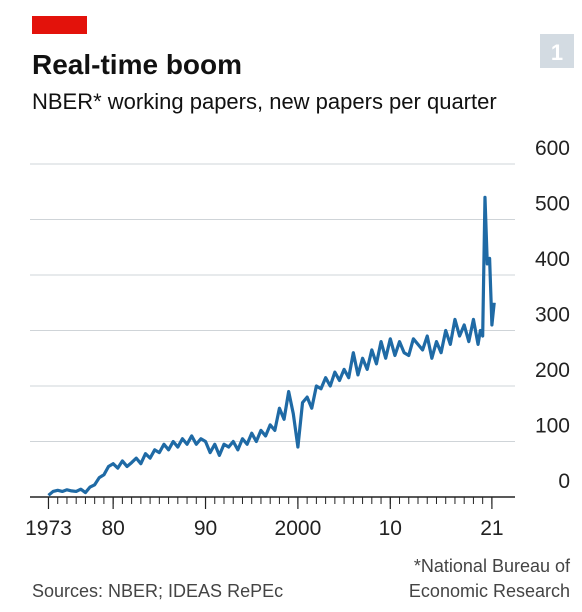  Describe the element at coordinates (552, 259) in the screenshot. I see `y-tick-label: 400` at that location.